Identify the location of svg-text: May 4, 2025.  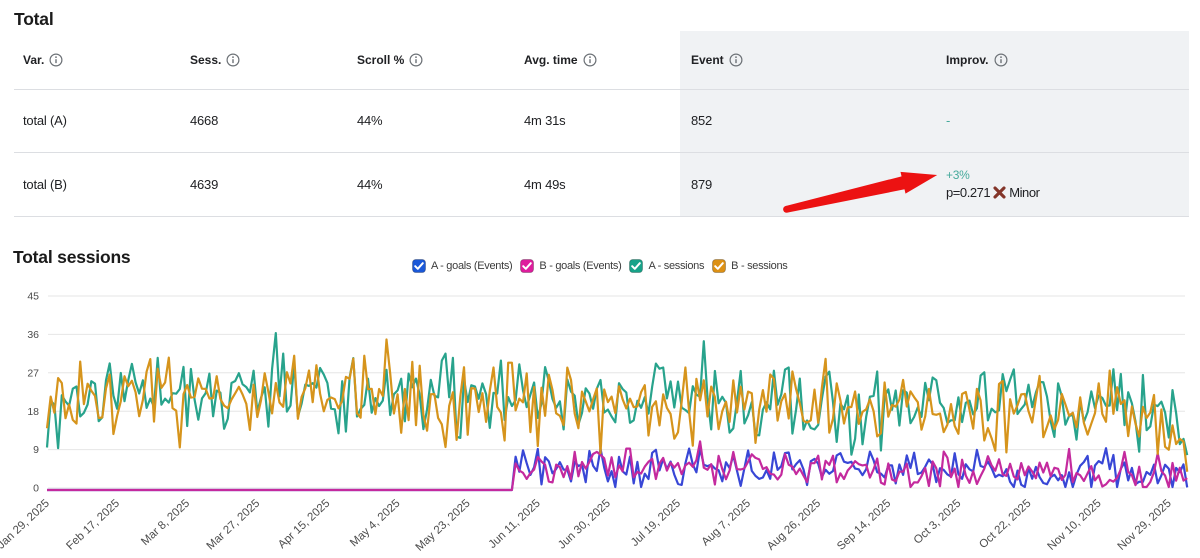
(375, 523).